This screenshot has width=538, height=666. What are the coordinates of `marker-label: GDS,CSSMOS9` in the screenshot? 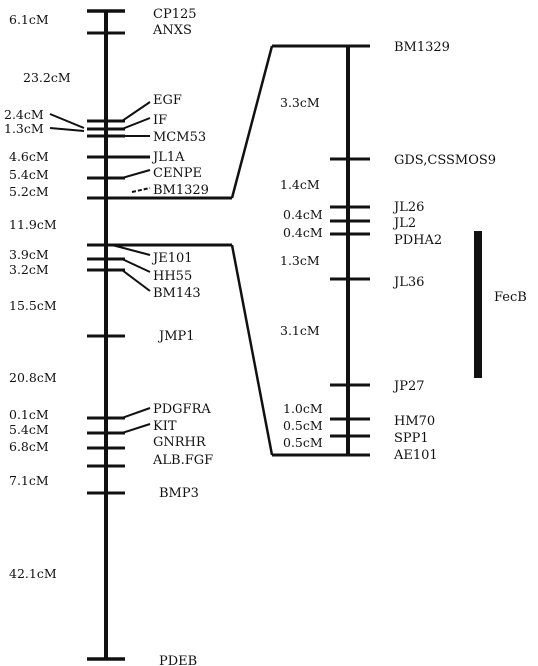 It's located at (445, 160).